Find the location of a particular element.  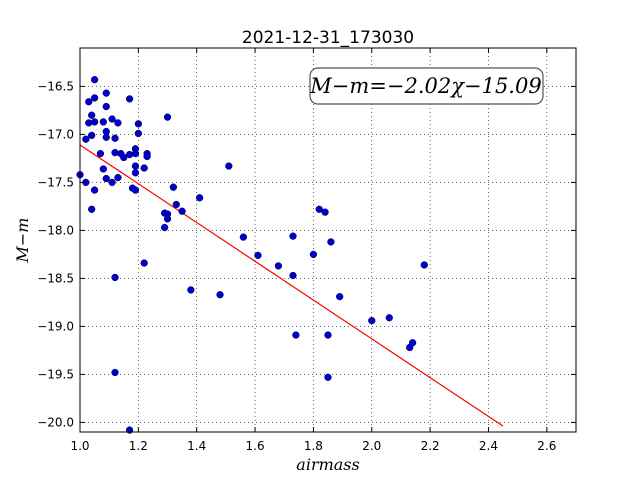

y-tick-label: −18.0 is located at coordinates (55, 230).